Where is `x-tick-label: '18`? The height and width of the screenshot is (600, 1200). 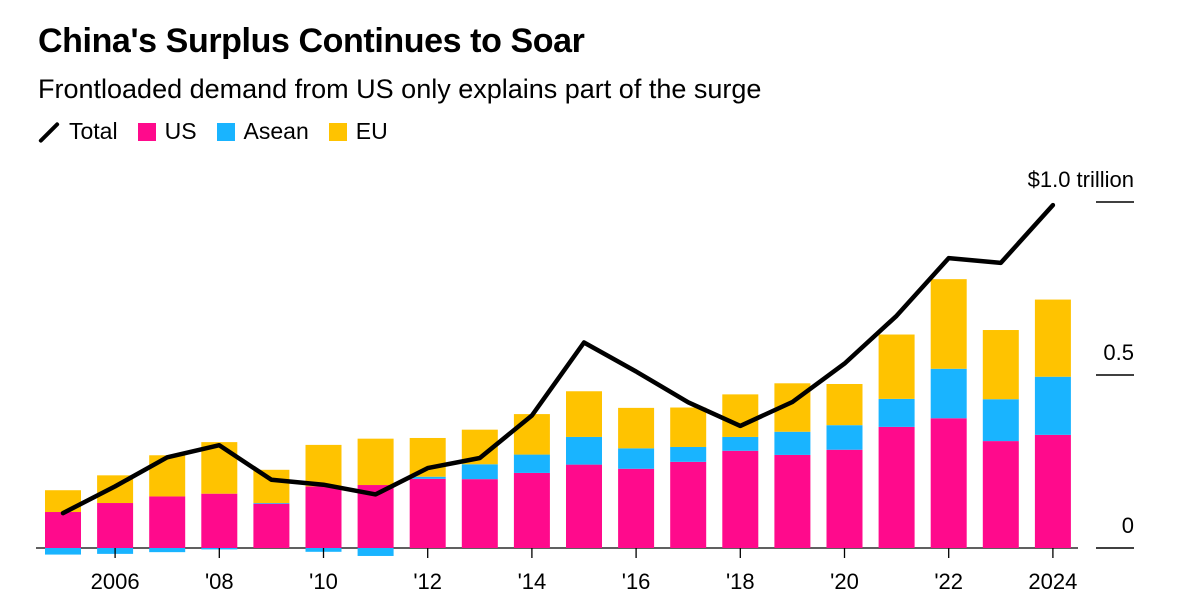 x-tick-label: '18 is located at coordinates (740, 581).